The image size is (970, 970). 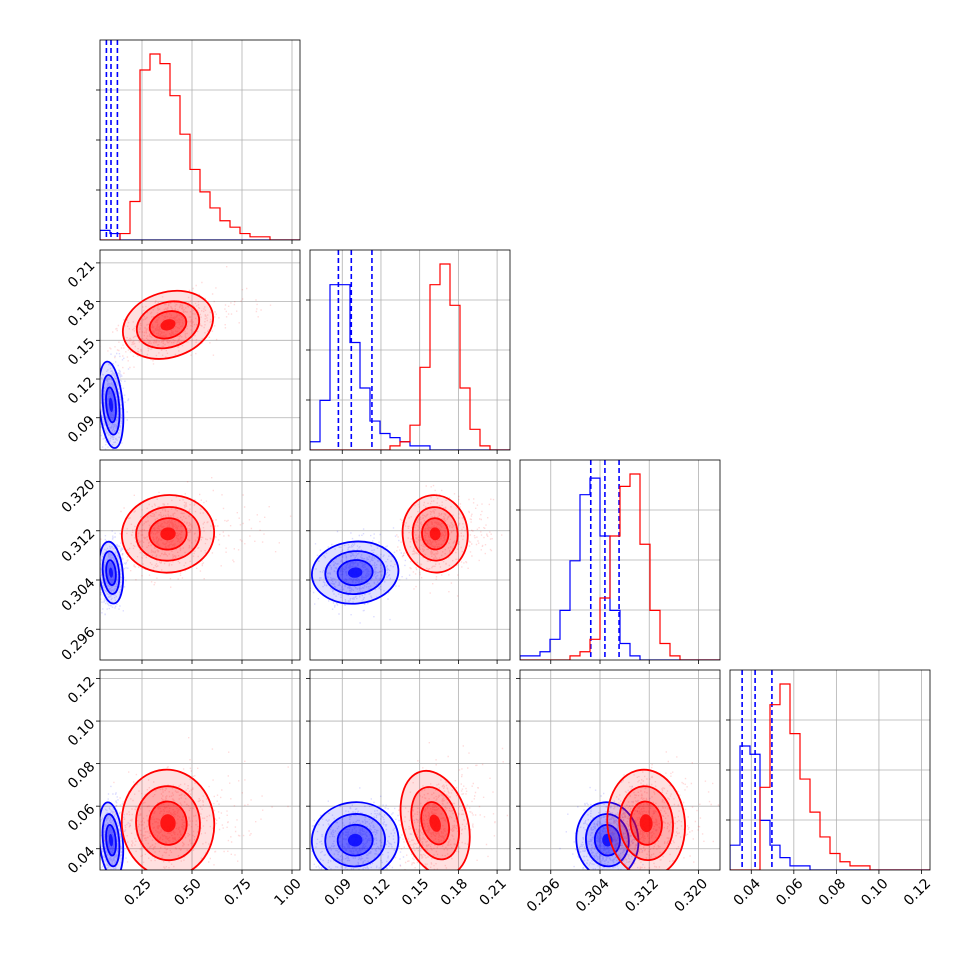 What do you see at coordinates (81, 775) in the screenshot?
I see `y-tick-label-row-4: 0.08` at bounding box center [81, 775].